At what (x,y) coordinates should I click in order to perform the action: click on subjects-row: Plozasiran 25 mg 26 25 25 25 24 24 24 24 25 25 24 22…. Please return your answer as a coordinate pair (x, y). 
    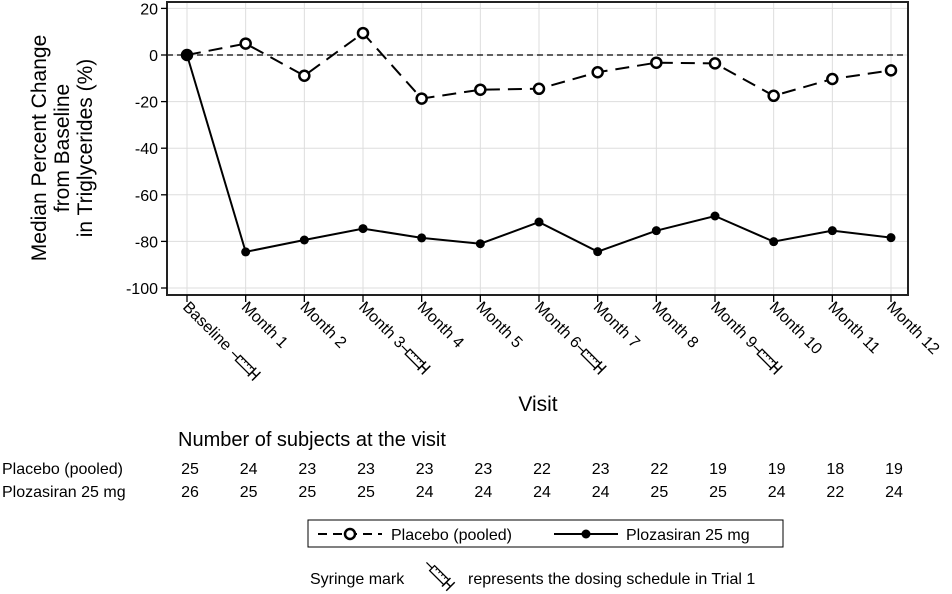
    Looking at the image, I should click on (452, 492).